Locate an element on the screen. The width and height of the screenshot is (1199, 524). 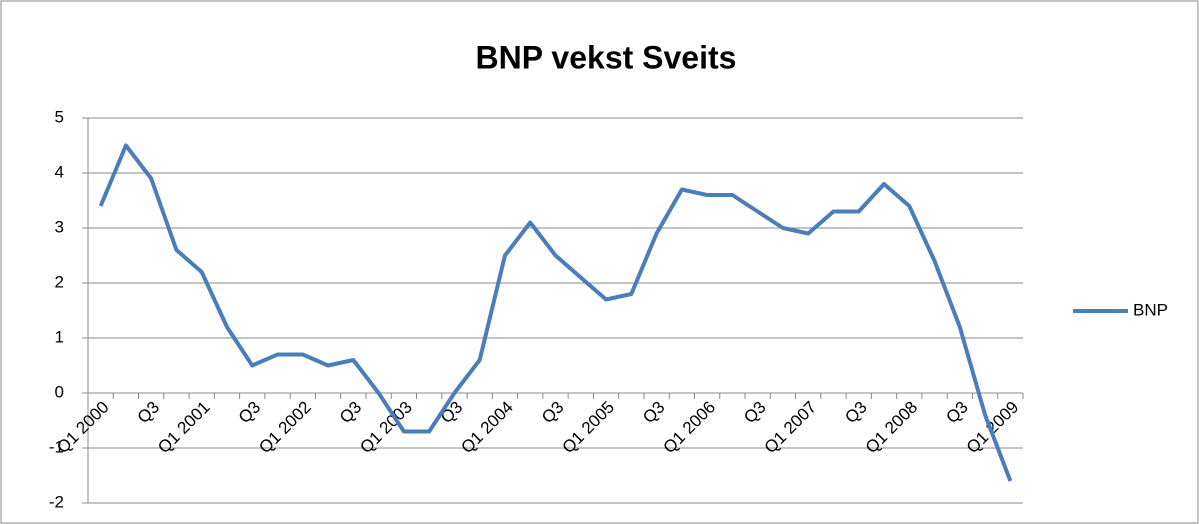
y-tick-label: 0 is located at coordinates (59, 391).